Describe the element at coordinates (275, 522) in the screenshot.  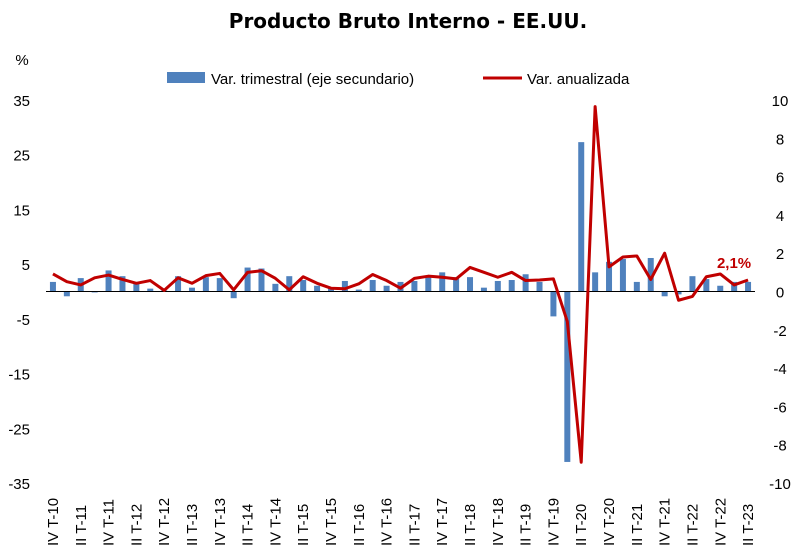
I see `x-tick-label: IV T-14` at that location.